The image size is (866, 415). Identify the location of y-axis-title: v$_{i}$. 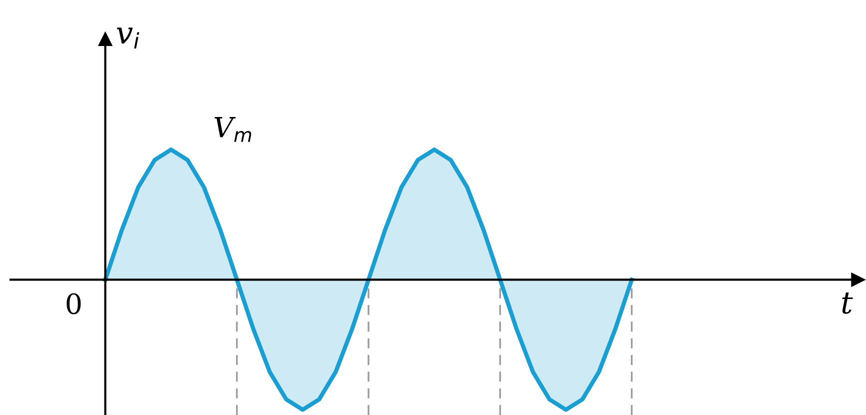
(128, 38).